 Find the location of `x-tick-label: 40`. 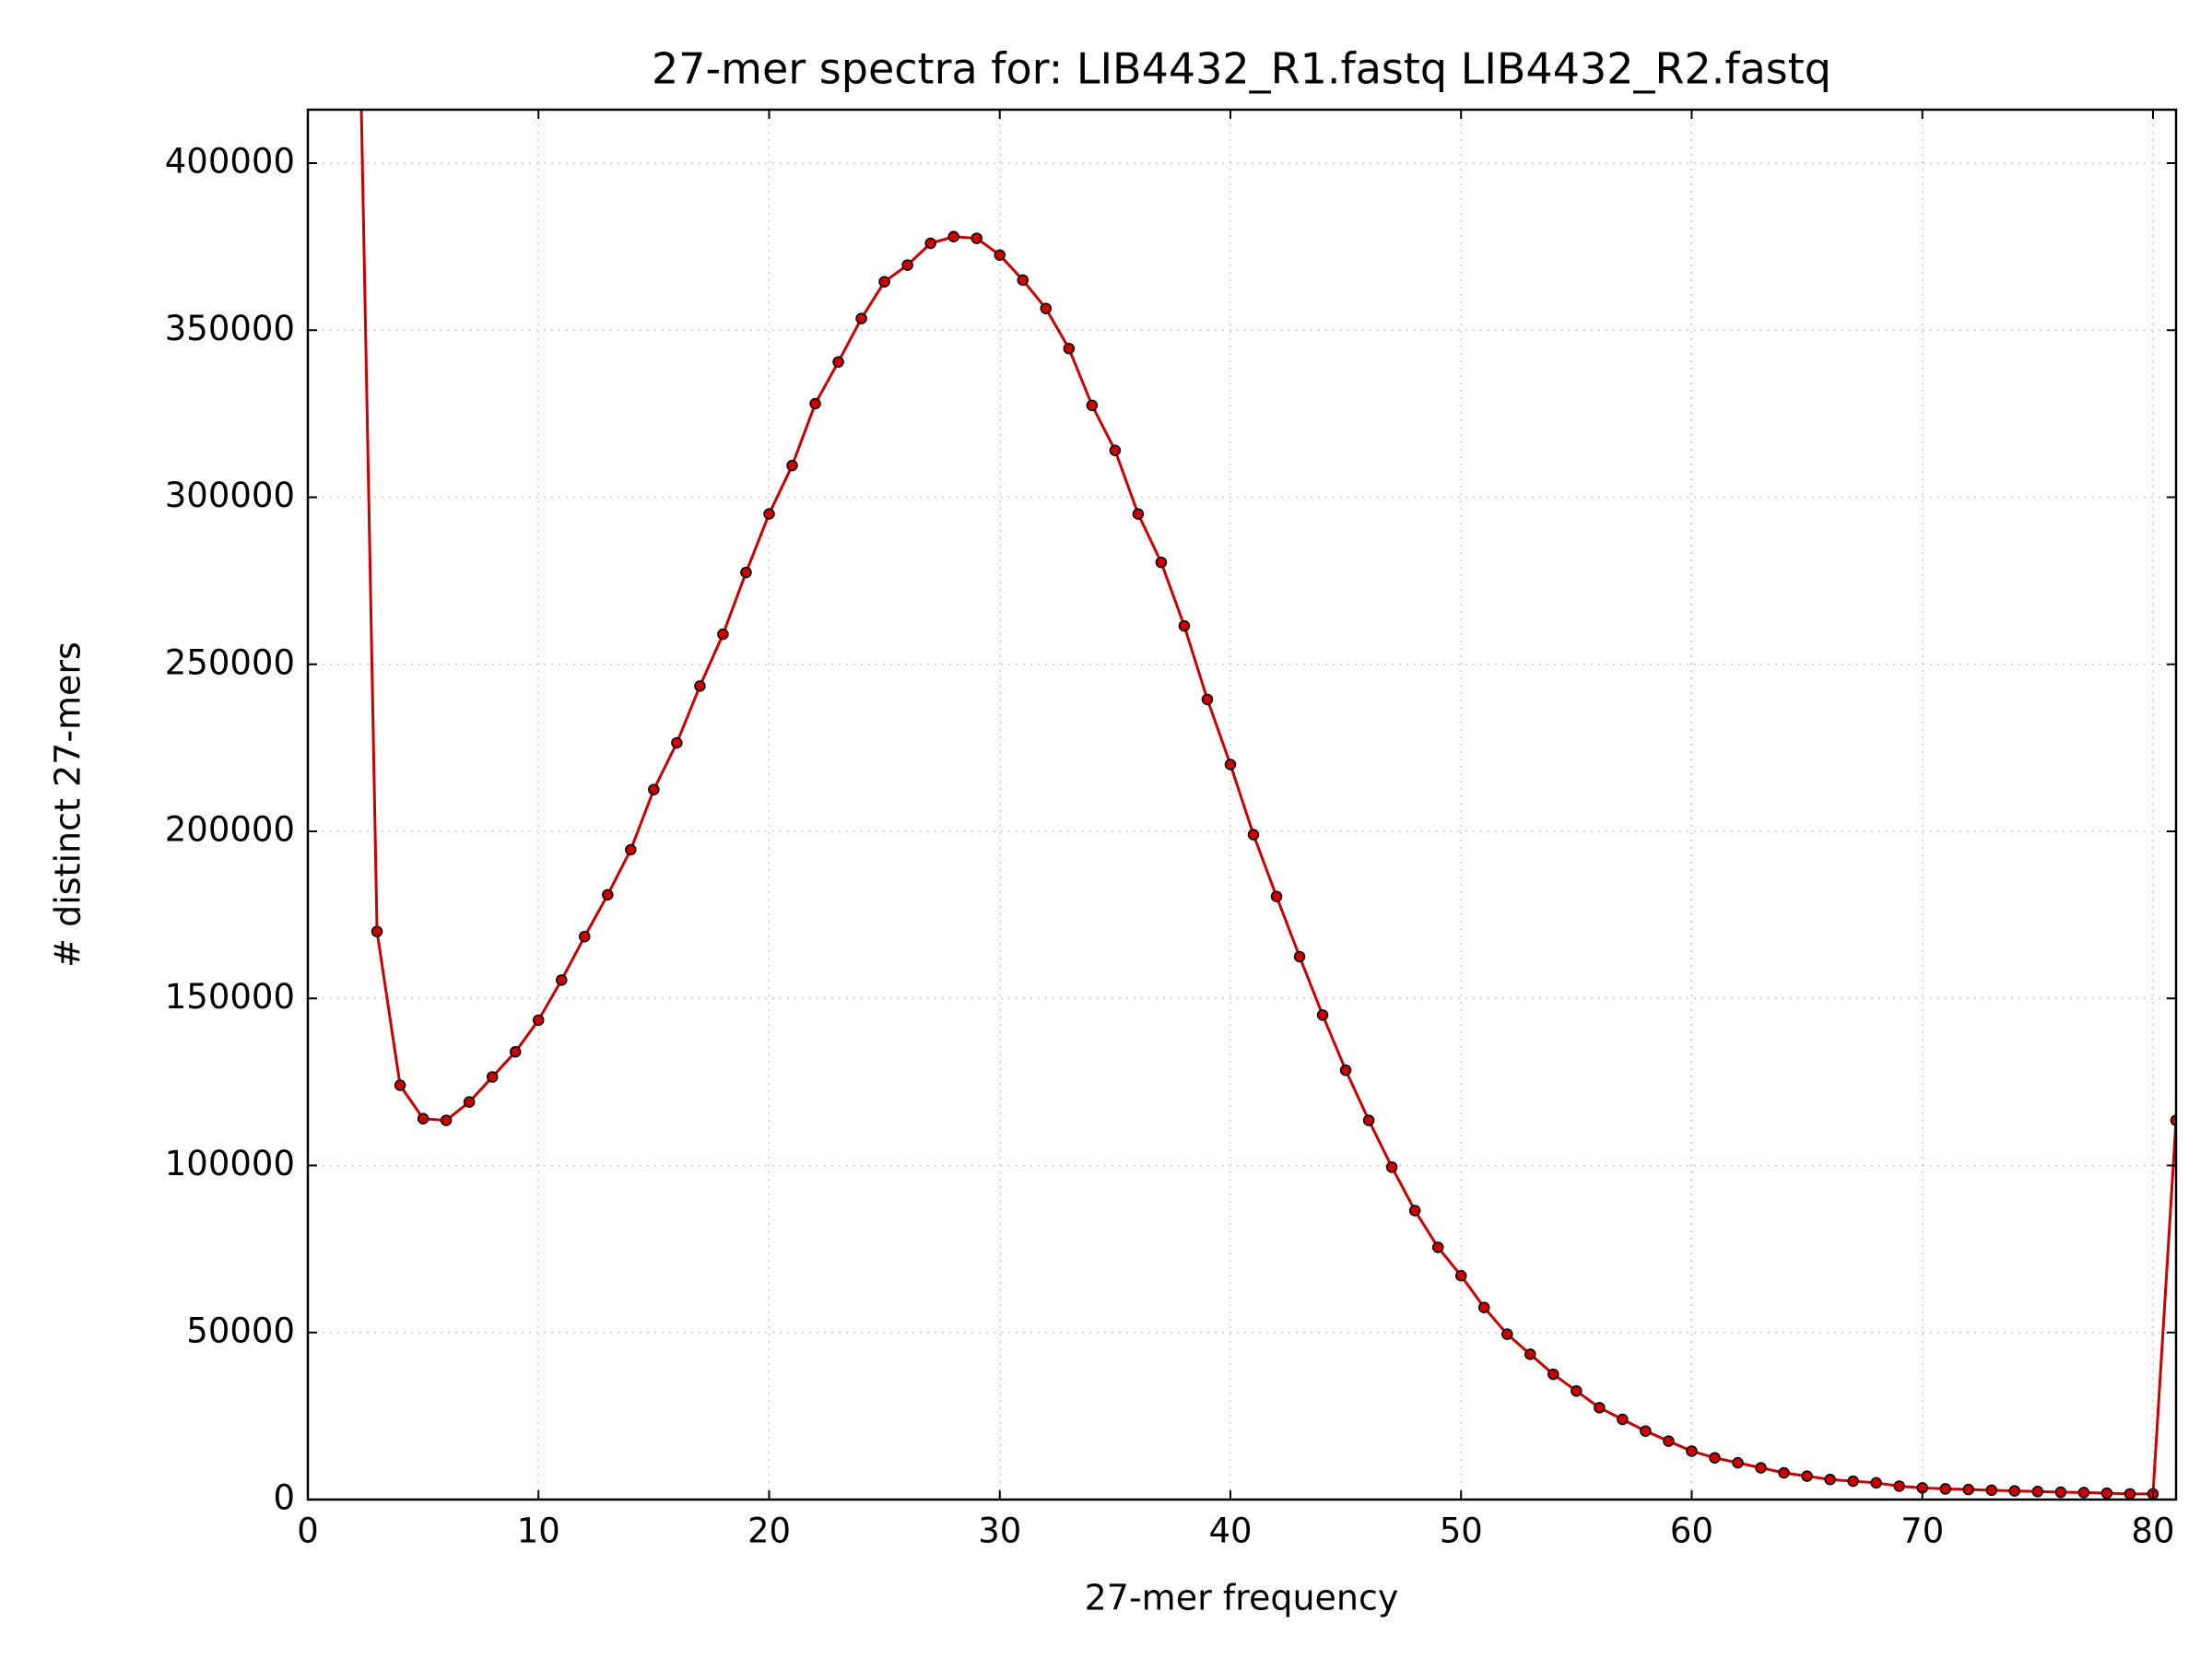

x-tick-label: 40 is located at coordinates (1230, 1531).